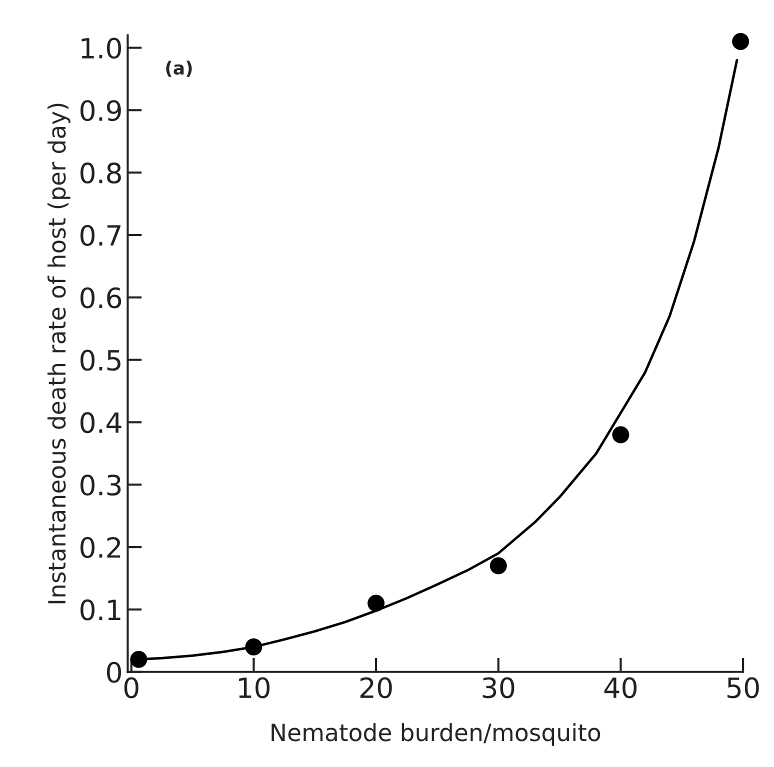  I want to click on x-tick-label: 40, so click(620, 687).